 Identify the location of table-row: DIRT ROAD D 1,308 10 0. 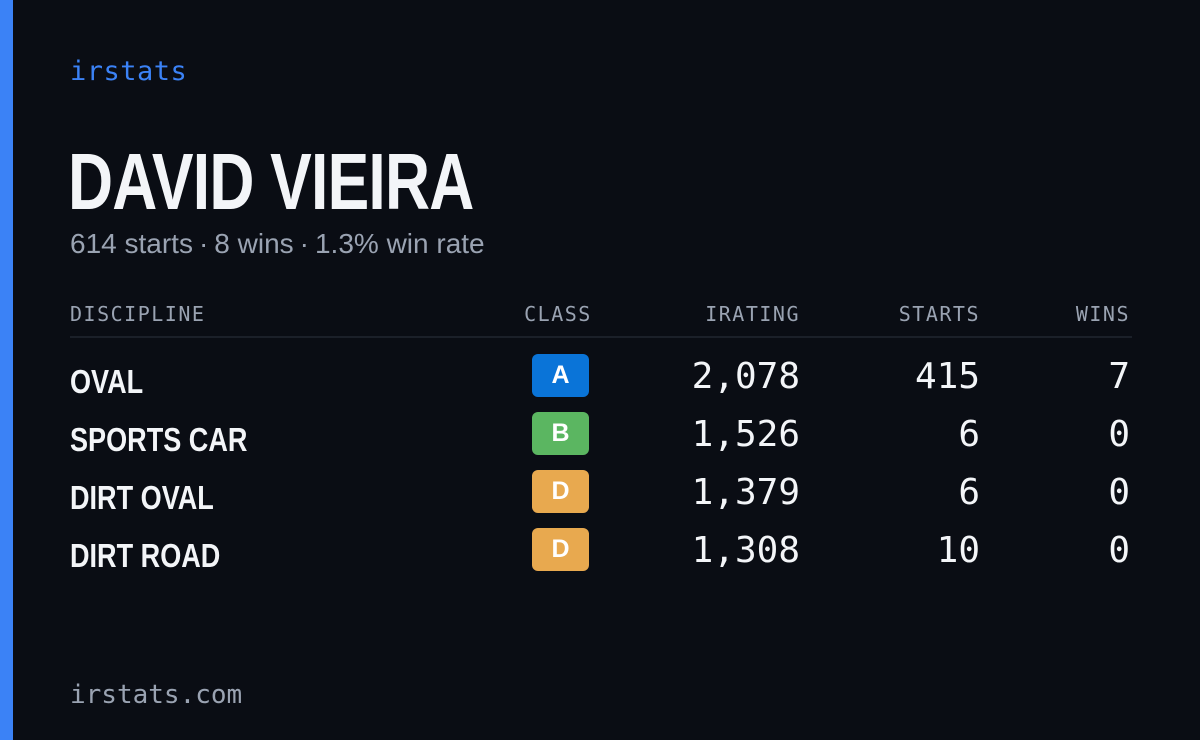
(601, 557).